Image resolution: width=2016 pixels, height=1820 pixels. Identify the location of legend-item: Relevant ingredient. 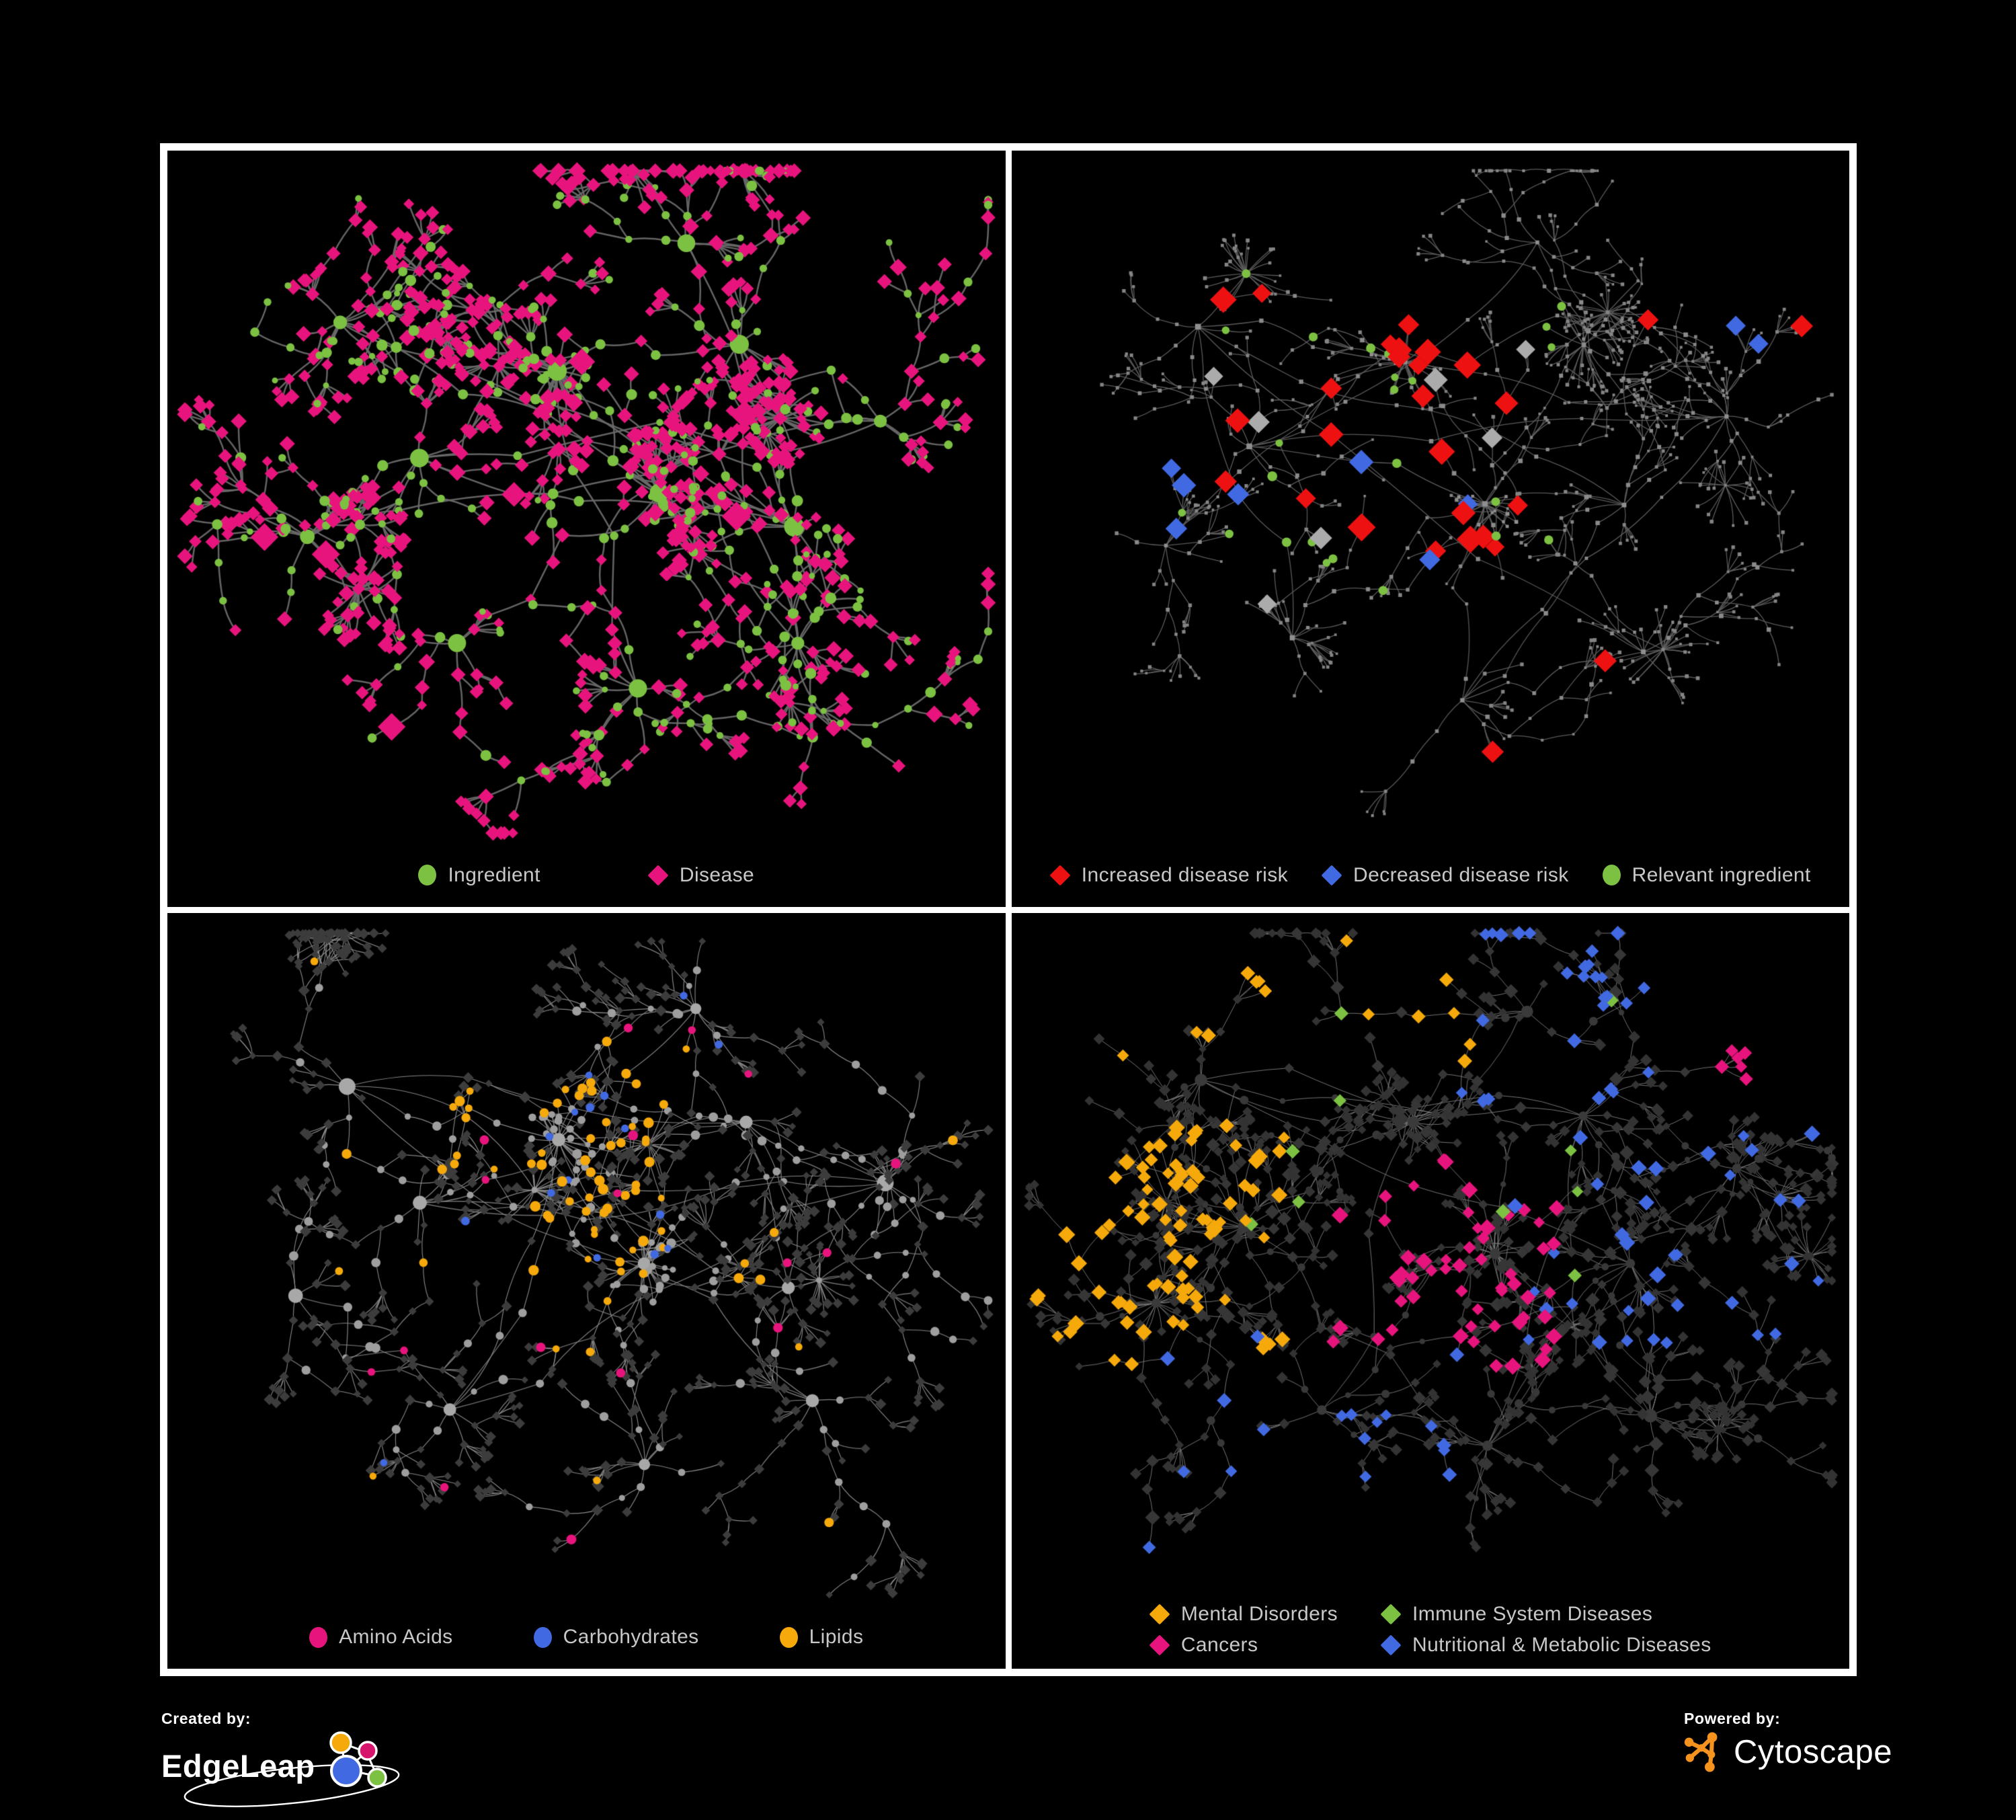
(1706, 875).